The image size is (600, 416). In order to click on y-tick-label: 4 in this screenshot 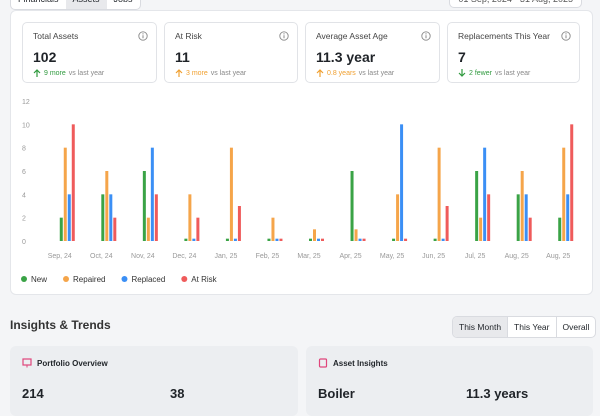, I will do `click(24, 195)`.